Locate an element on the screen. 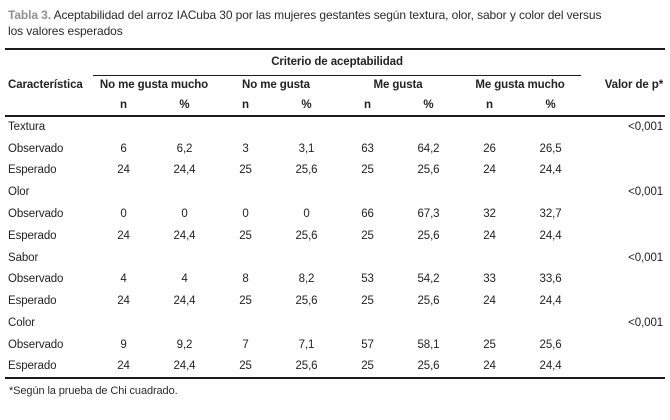  cell-pct: 54,2 is located at coordinates (428, 279).